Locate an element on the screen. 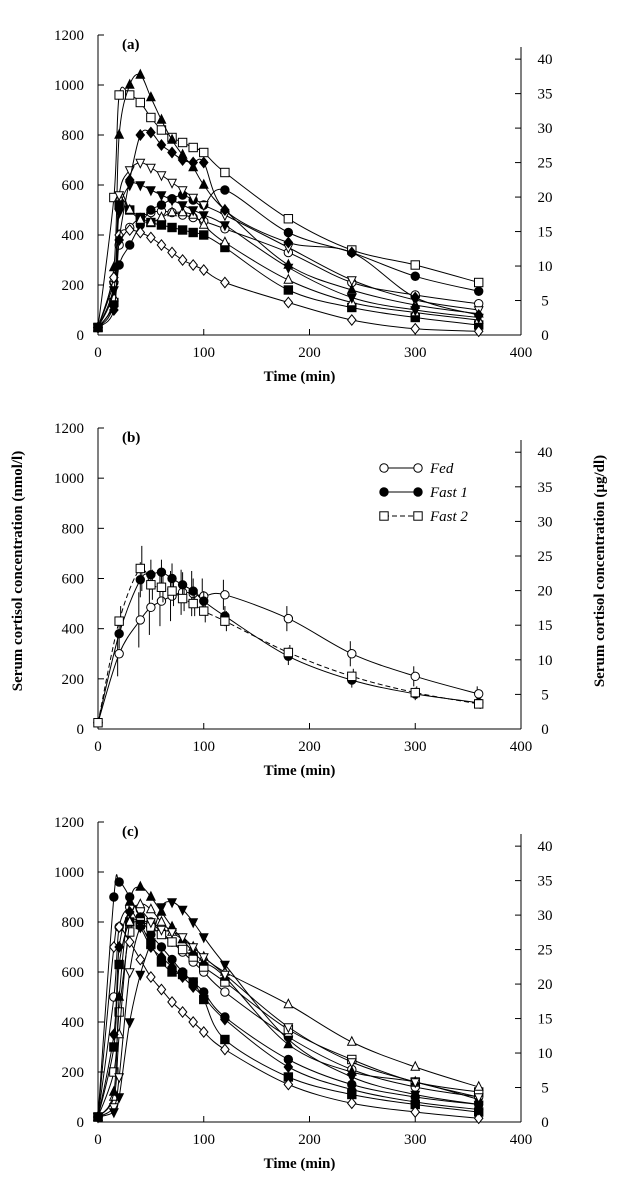 The height and width of the screenshot is (1201, 621). x-axis-label: Time (min) is located at coordinates (300, 377).